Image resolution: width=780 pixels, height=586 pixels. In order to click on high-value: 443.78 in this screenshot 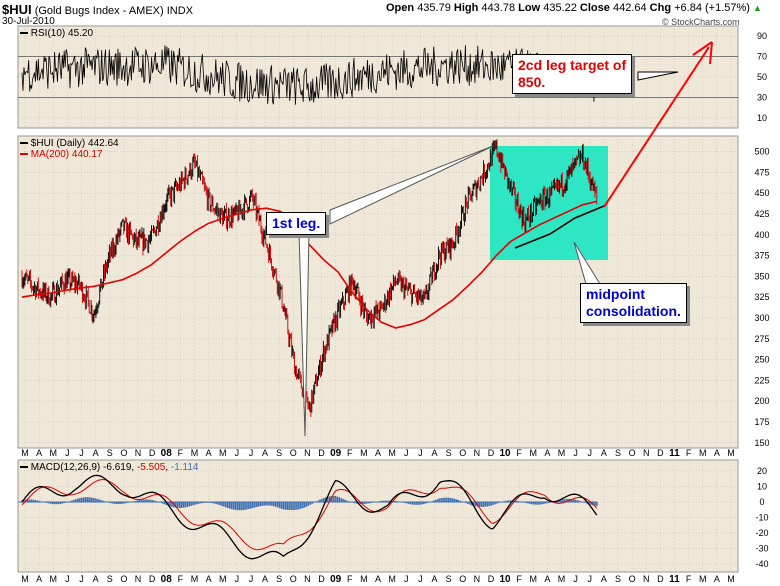, I will do `click(498, 8)`.